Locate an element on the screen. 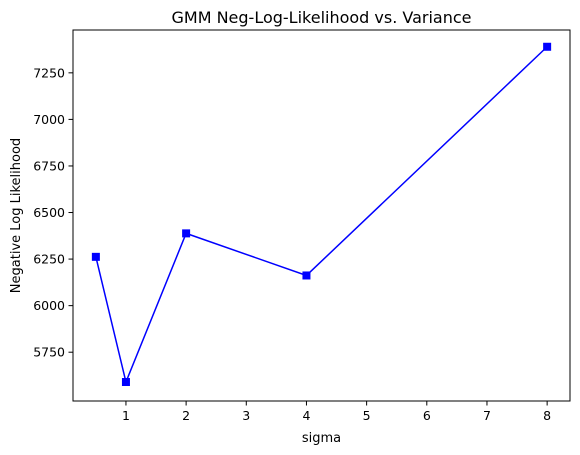 Image resolution: width=580 pixels, height=455 pixels. x-tick-label: 4 is located at coordinates (306, 415).